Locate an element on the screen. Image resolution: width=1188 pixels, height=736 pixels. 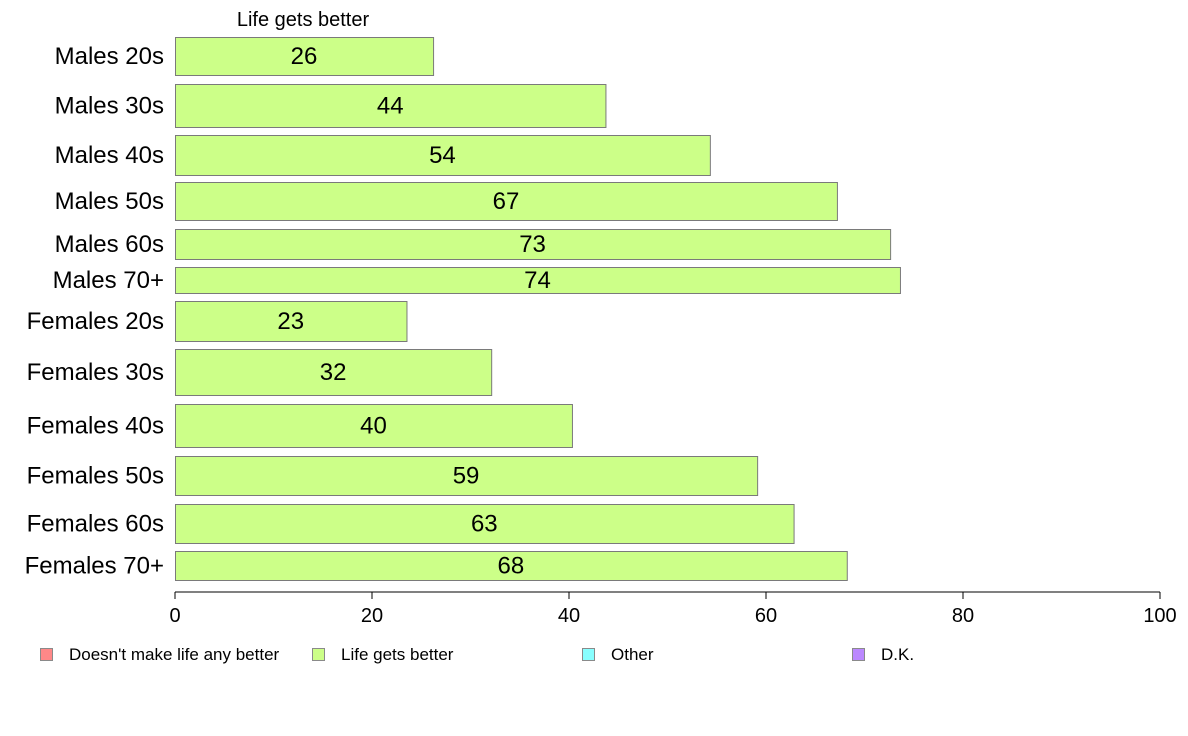
x-tick-label: 100 is located at coordinates (1159, 616).